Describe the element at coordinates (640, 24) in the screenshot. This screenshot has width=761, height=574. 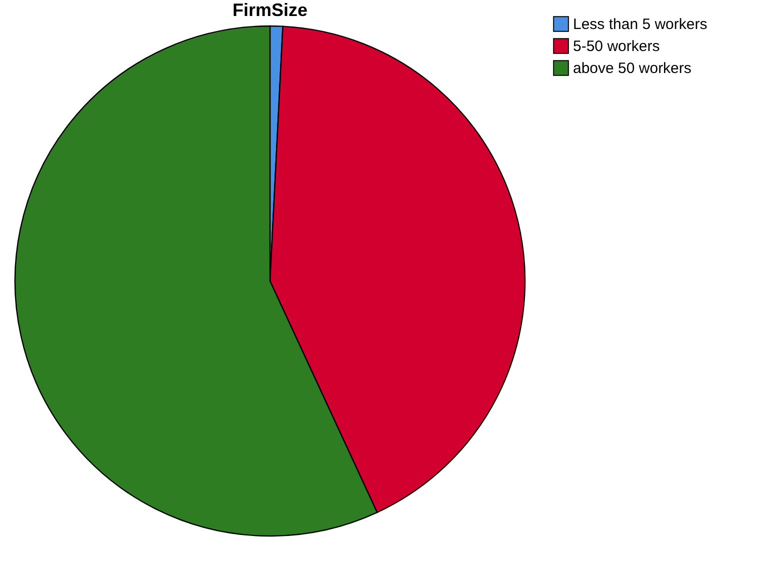
I see `legend-label: Less than 5 workers` at that location.